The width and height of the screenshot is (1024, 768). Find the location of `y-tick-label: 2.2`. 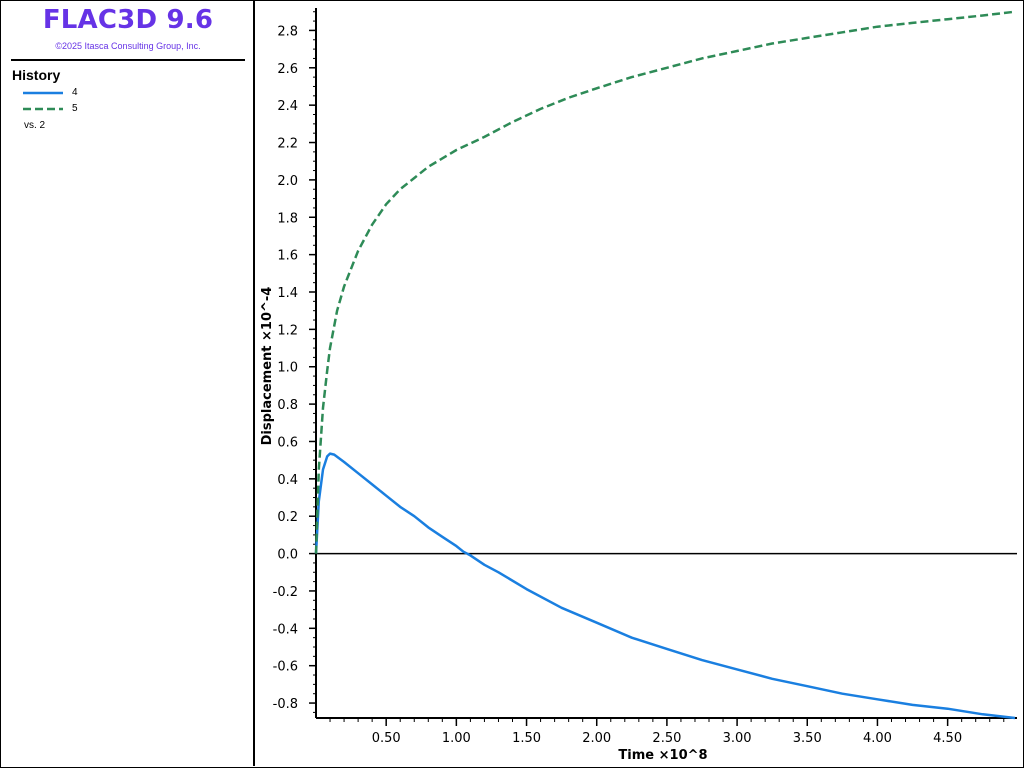

y-tick-label: 2.2 is located at coordinates (287, 144).